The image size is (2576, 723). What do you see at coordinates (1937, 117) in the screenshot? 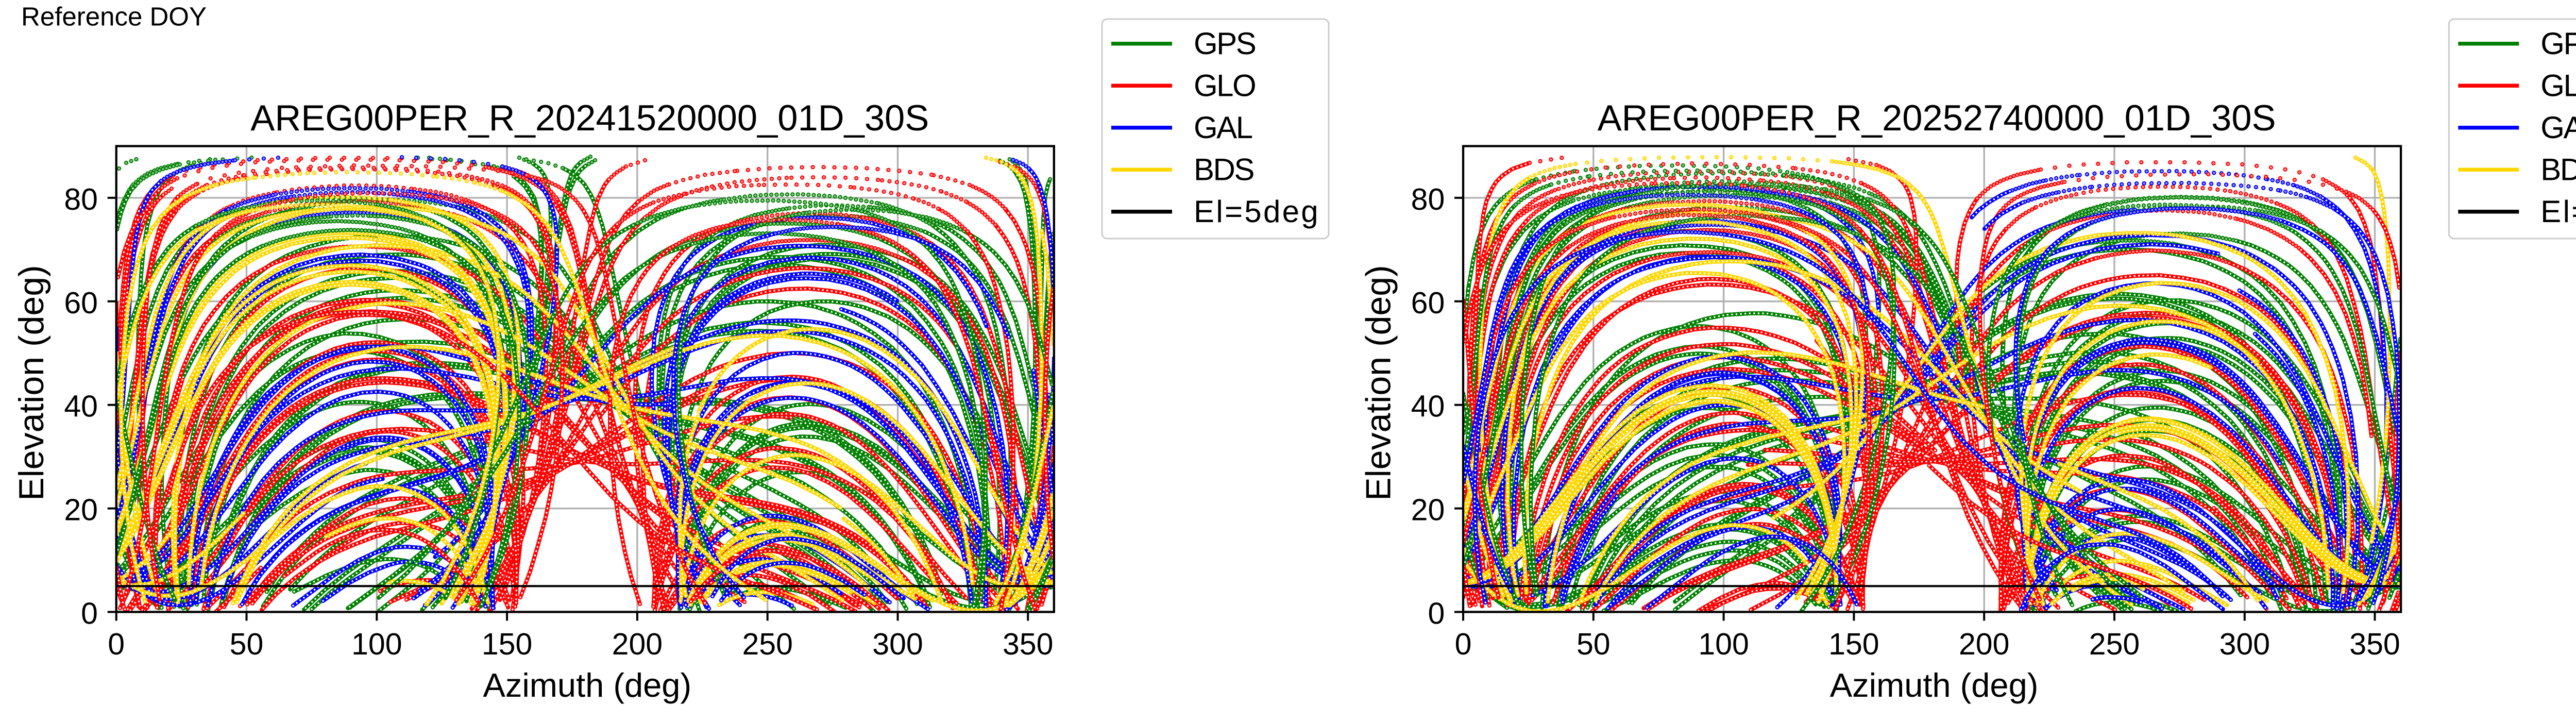
I see `svg-text:AREG00PER_R_20252740000_01D_30: AREG00PER_R_20252740000_01D_30S` at bounding box center [1937, 117].